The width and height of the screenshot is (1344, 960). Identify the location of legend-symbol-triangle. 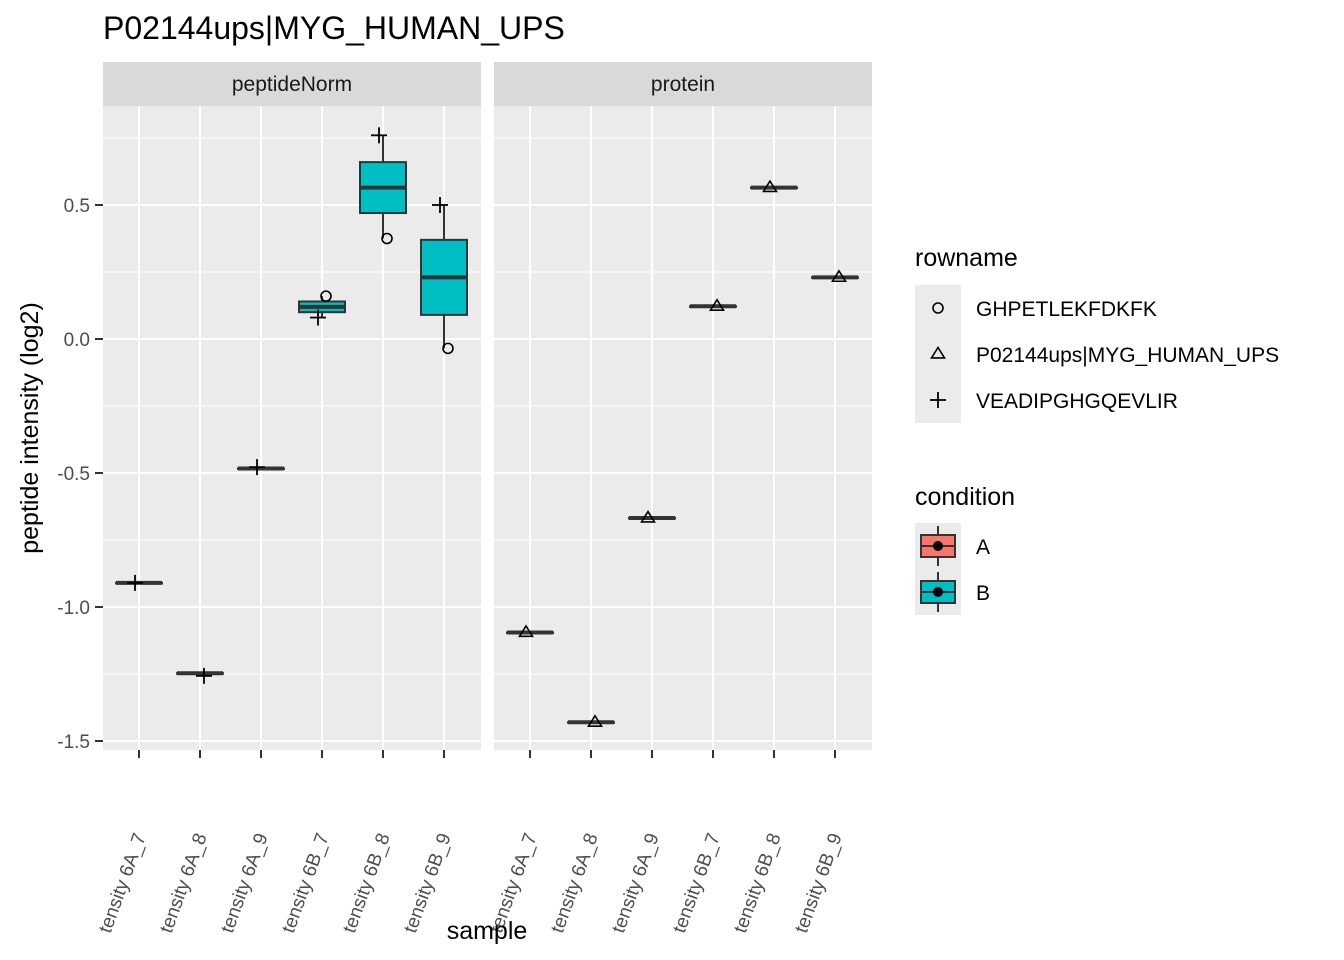
(938, 352).